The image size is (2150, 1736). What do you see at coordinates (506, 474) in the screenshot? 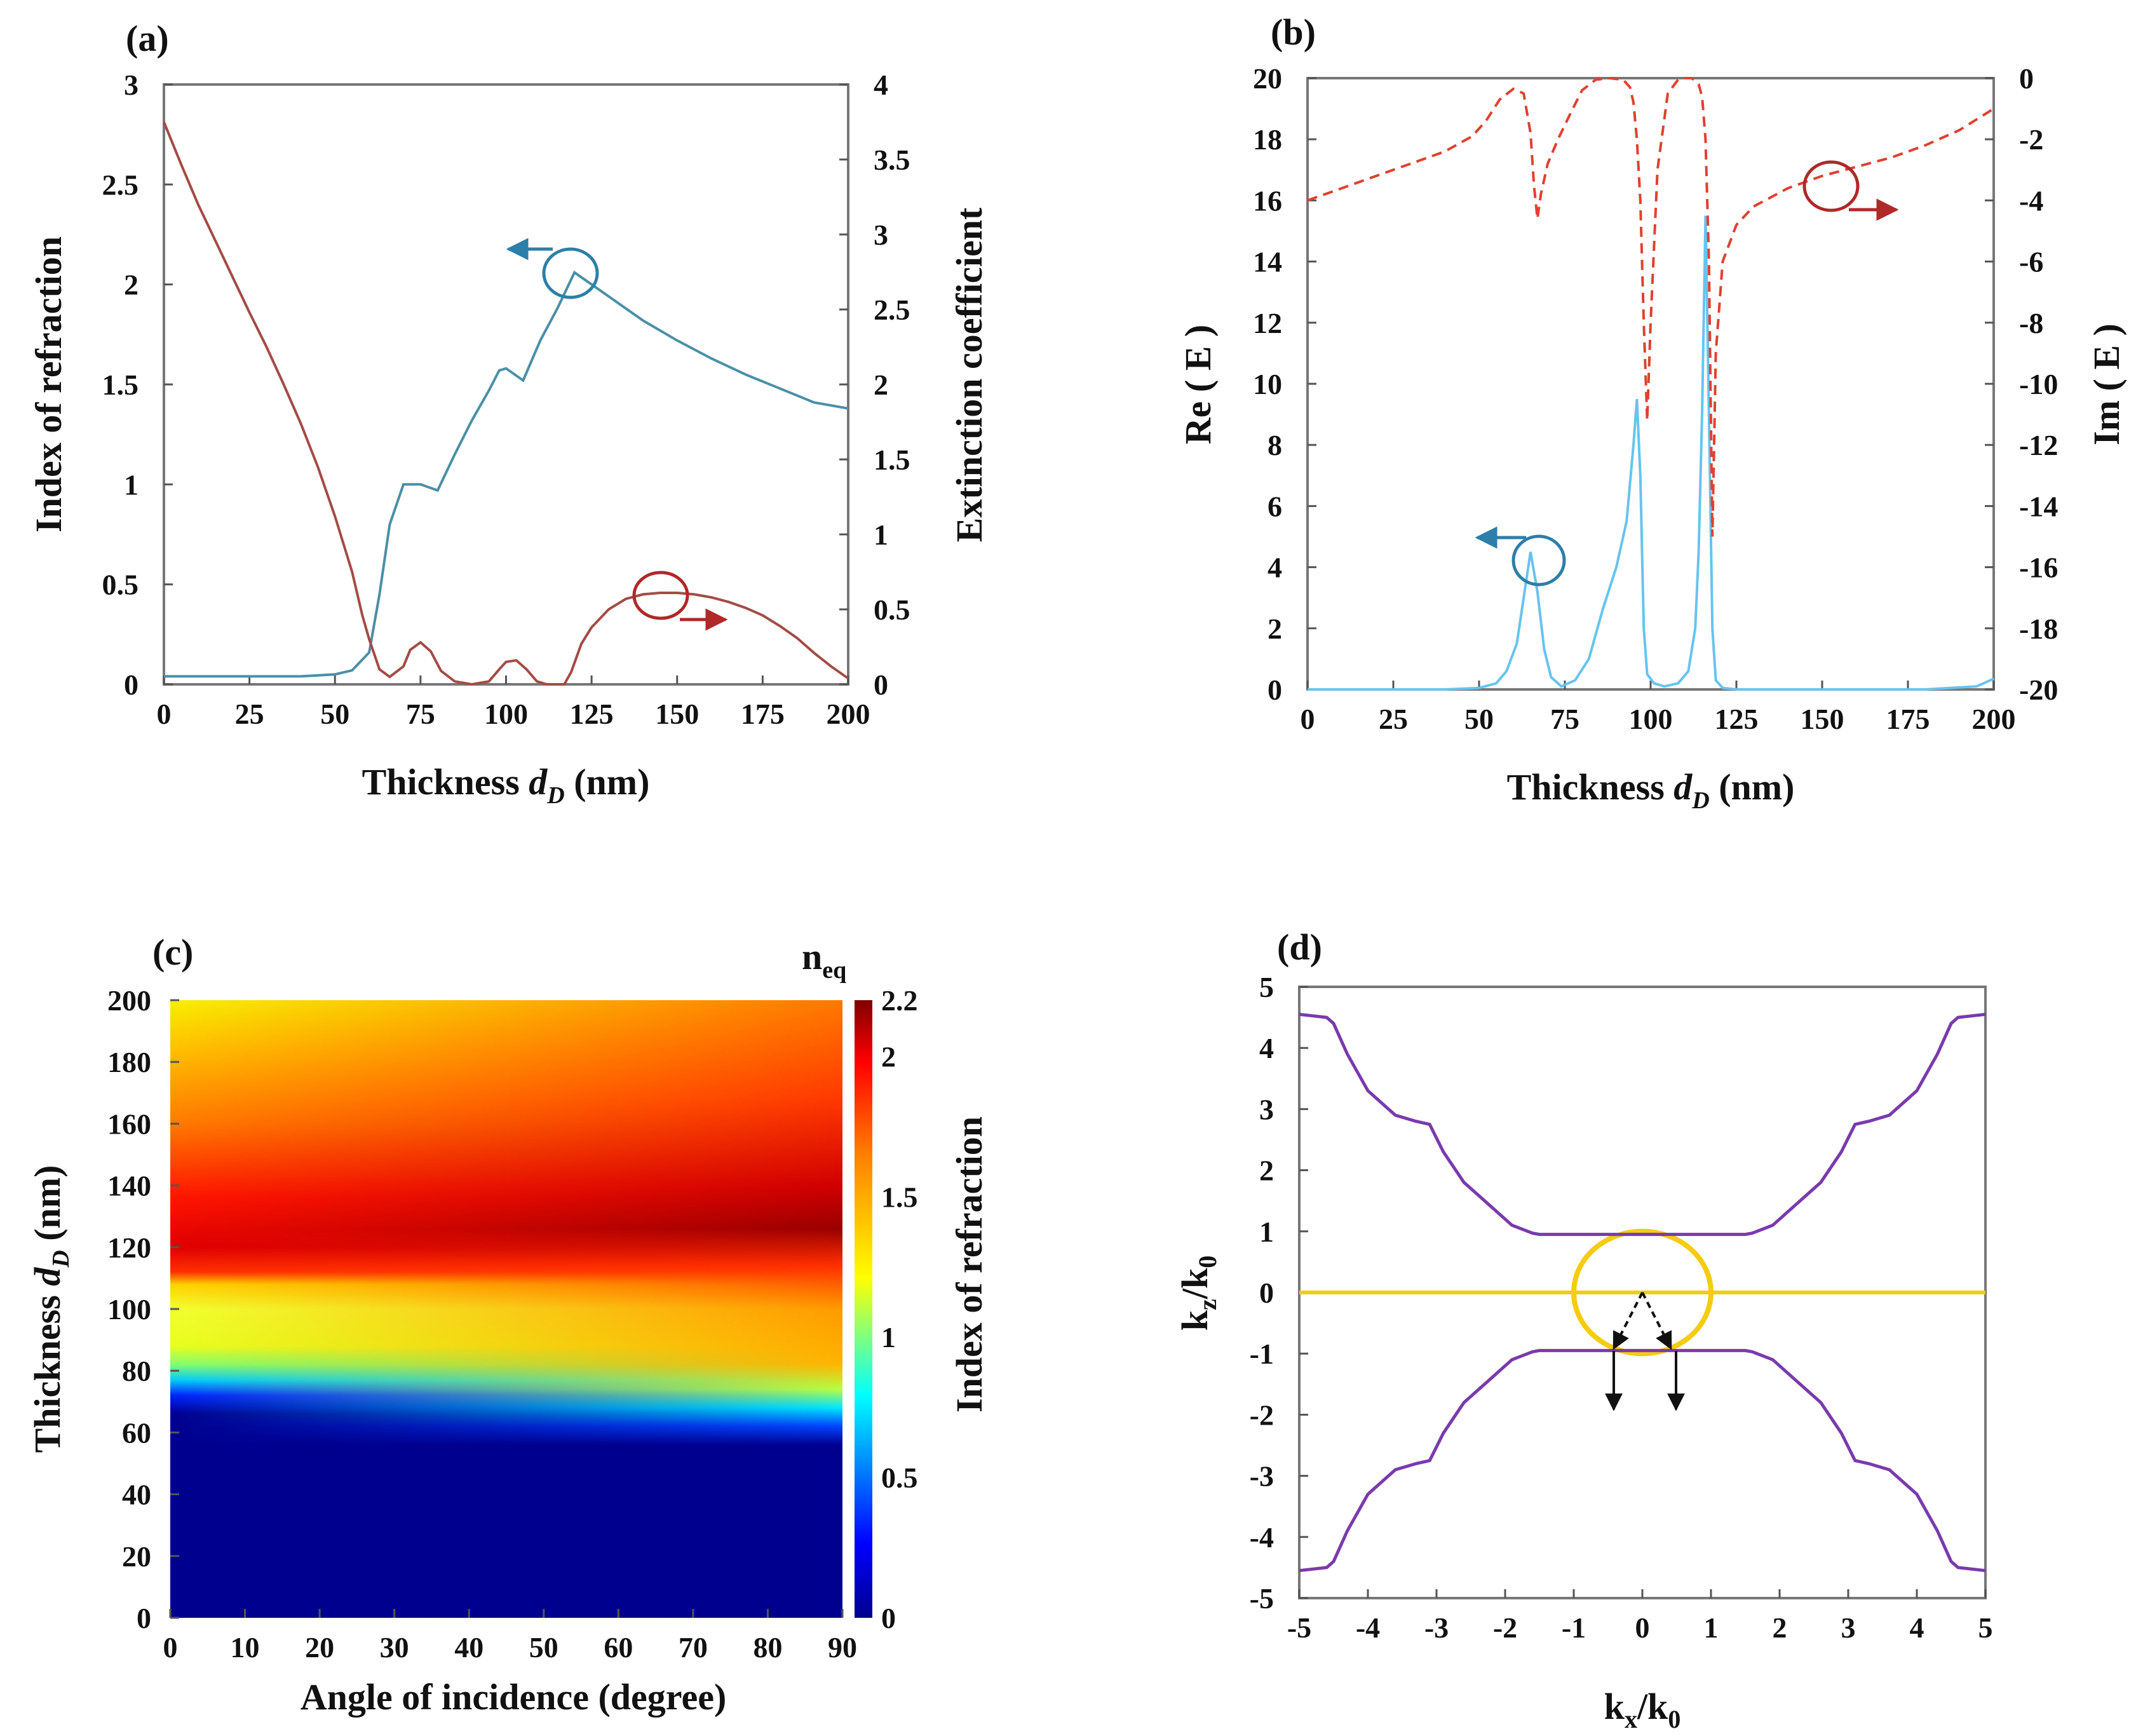
I see `panel-a-refraction-line` at bounding box center [506, 474].